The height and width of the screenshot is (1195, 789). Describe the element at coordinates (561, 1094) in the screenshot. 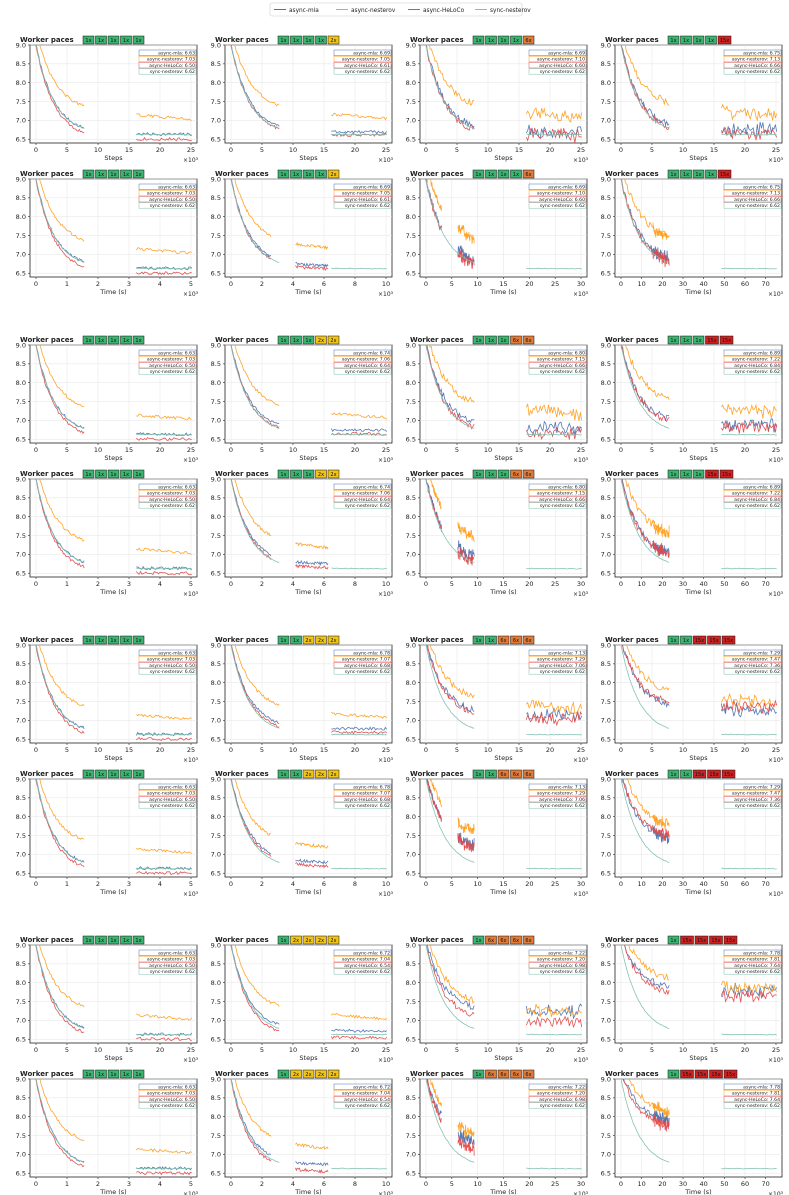

I see `final-value-label: async-nesterov: 7.20` at that location.